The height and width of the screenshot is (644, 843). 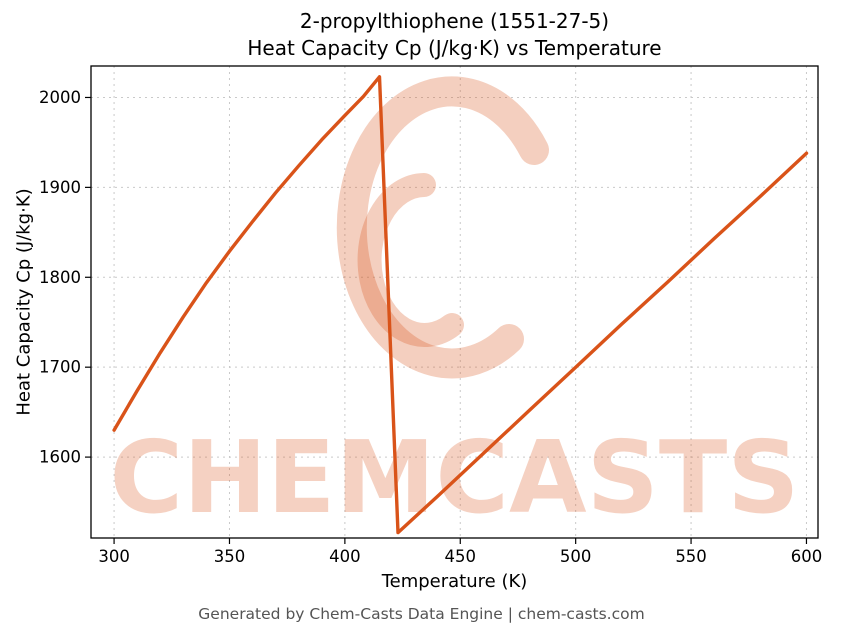 What do you see at coordinates (114, 556) in the screenshot?
I see `x-tick-label: 300` at bounding box center [114, 556].